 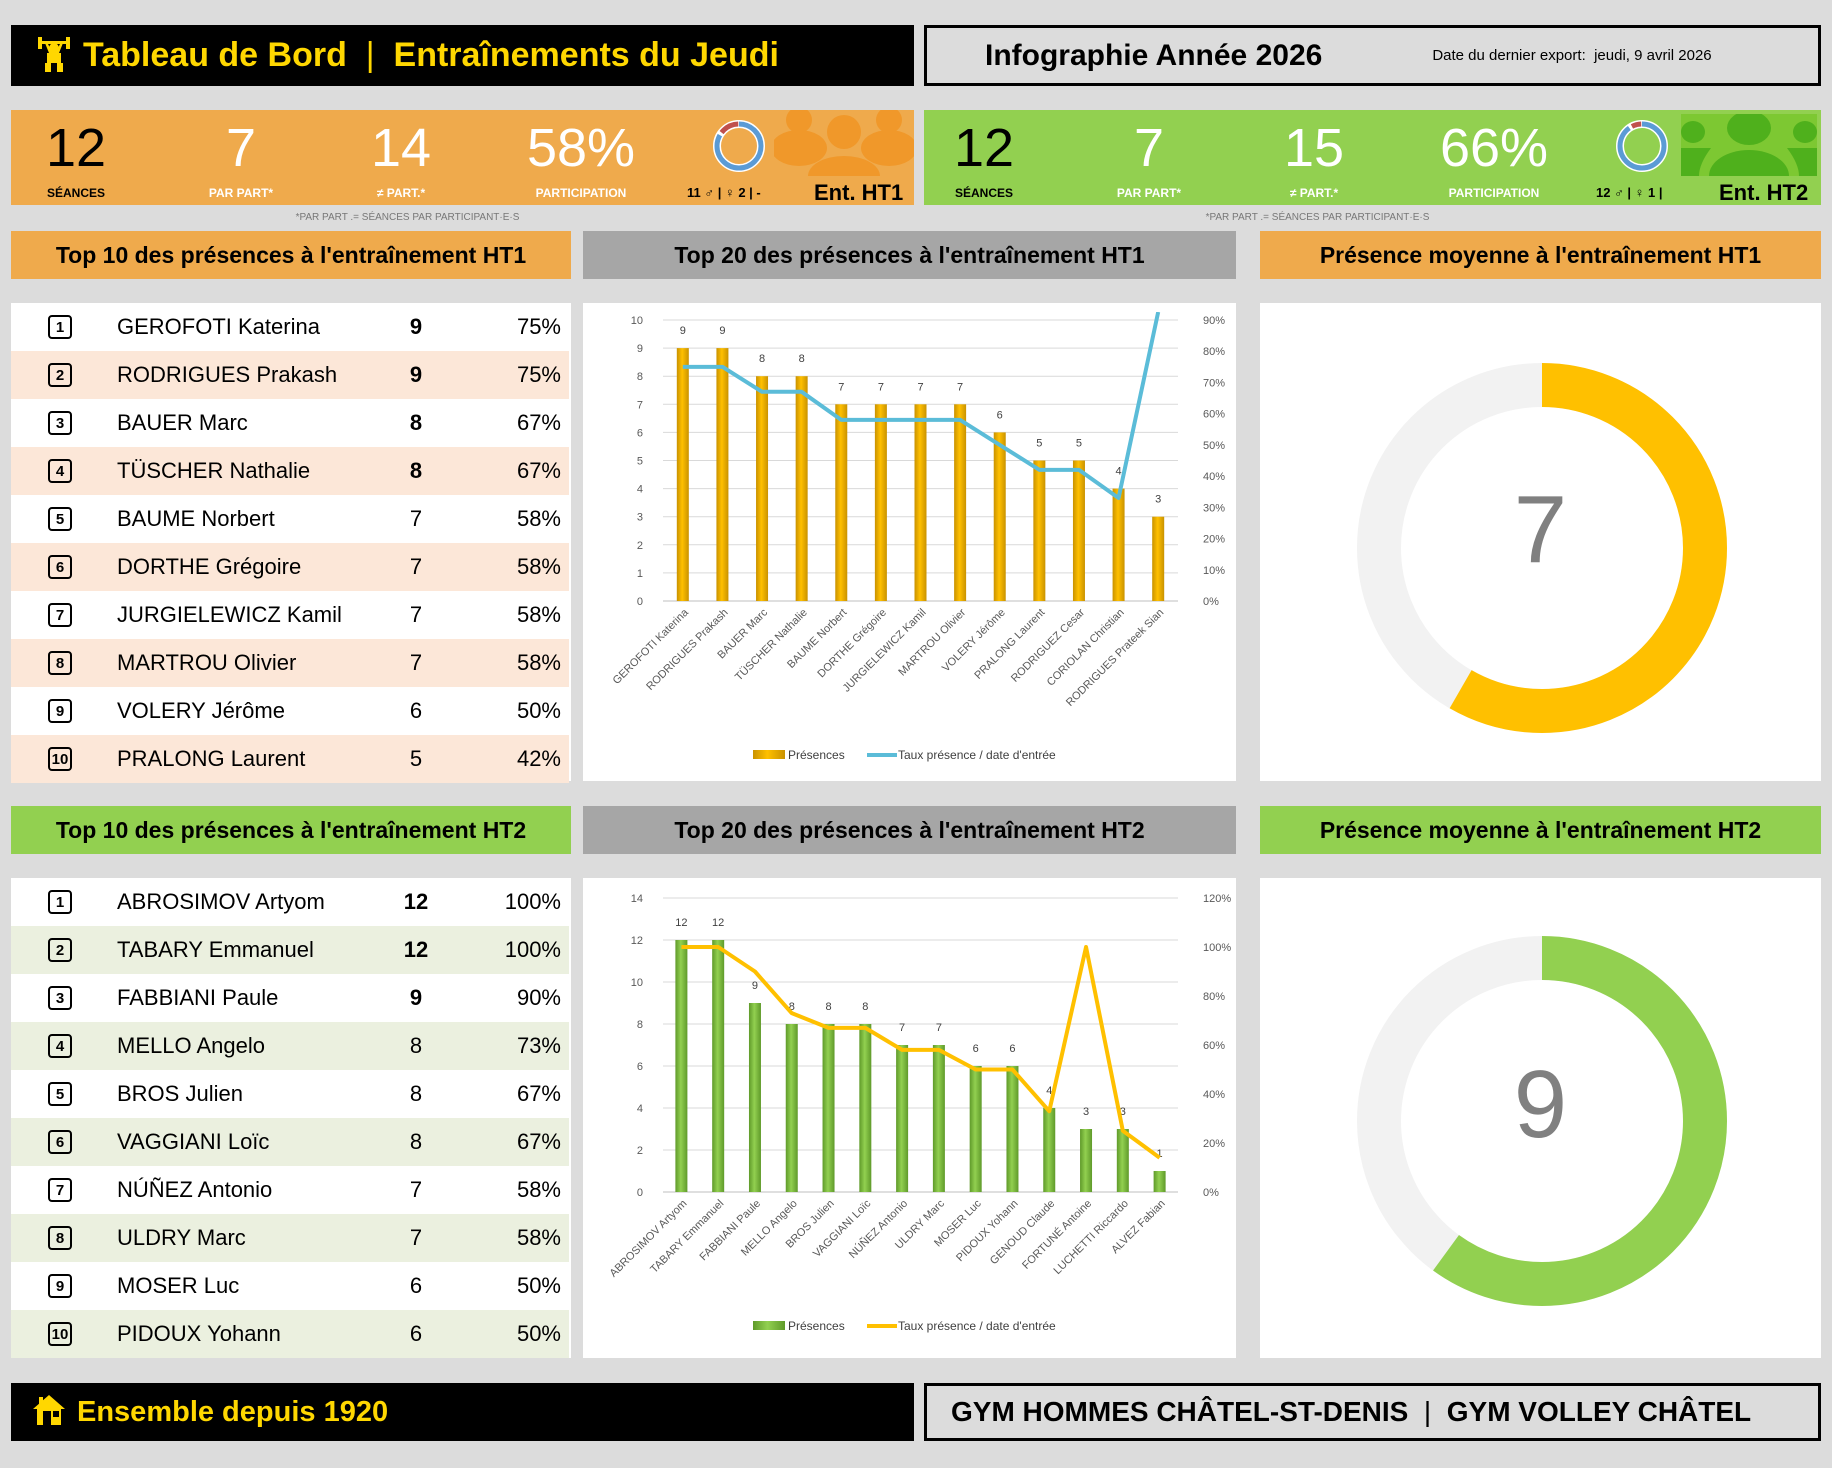 I want to click on rank-badge: 3, so click(x=60, y=998).